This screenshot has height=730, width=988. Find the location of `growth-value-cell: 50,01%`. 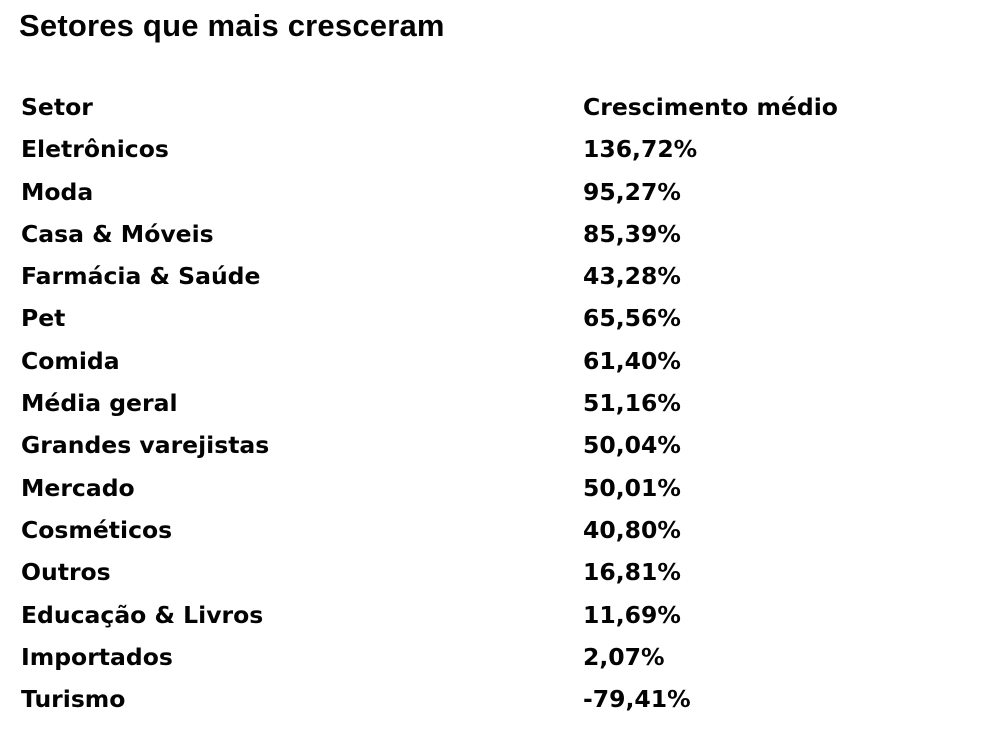

growth-value-cell: 50,01% is located at coordinates (632, 487).